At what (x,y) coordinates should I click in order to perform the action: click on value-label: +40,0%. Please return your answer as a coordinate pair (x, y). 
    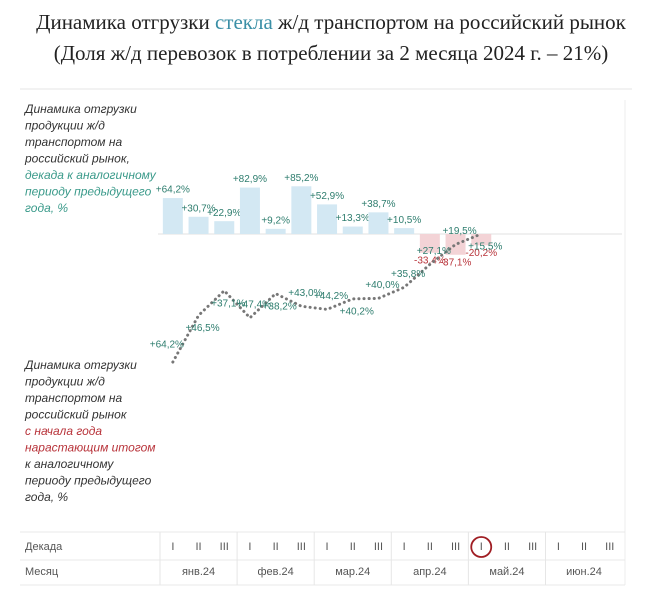
    Looking at the image, I should click on (382, 285).